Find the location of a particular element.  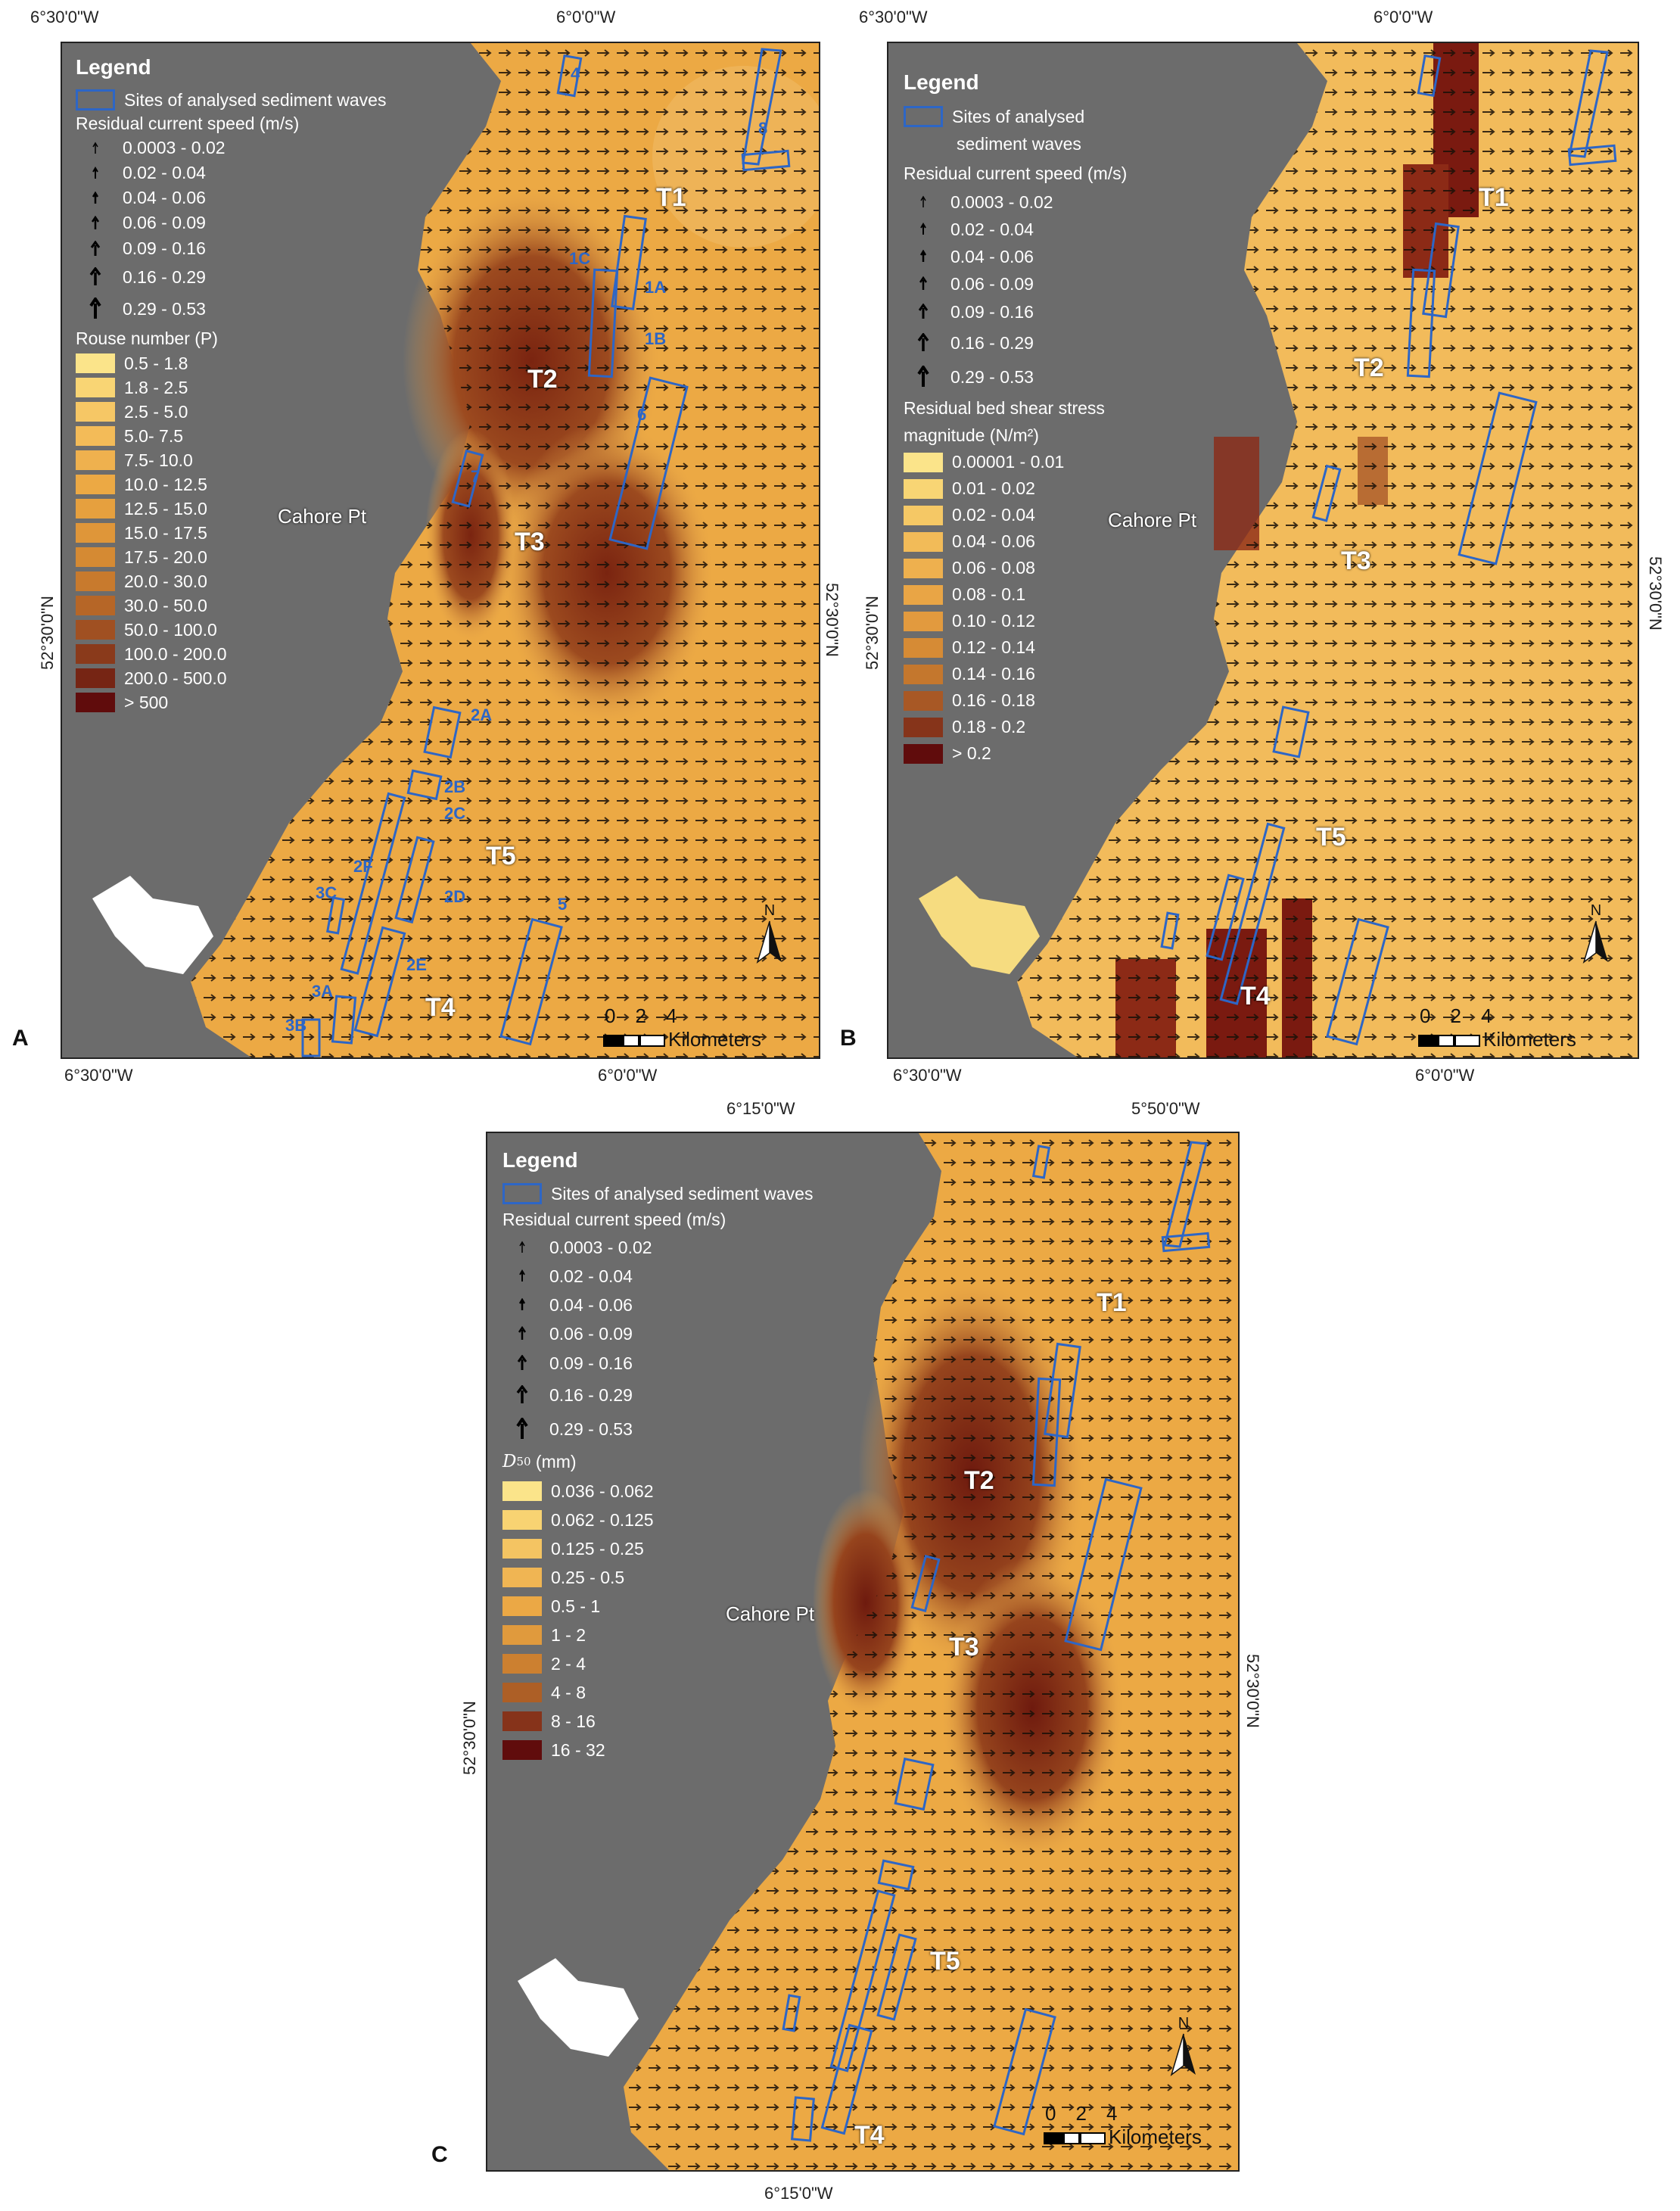

d50-symbol: D is located at coordinates (509, 1461).